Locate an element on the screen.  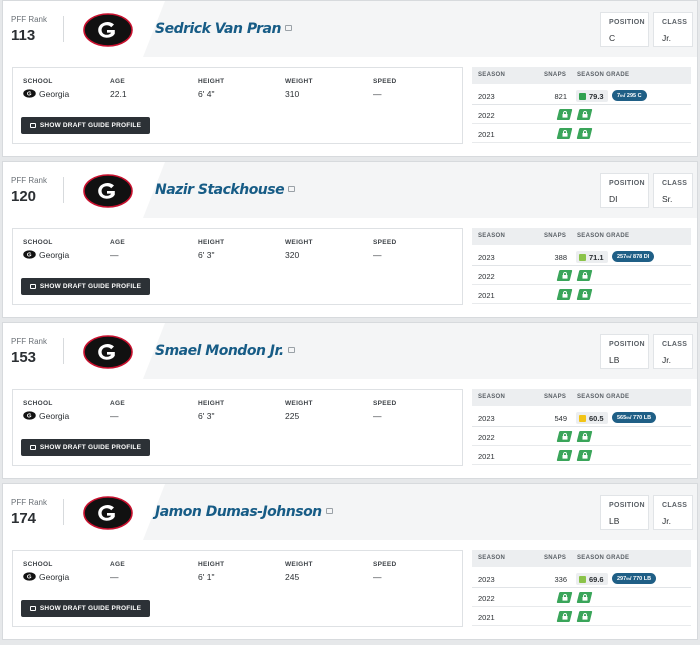
rank-number: 257 is located at coordinates (622, 256).